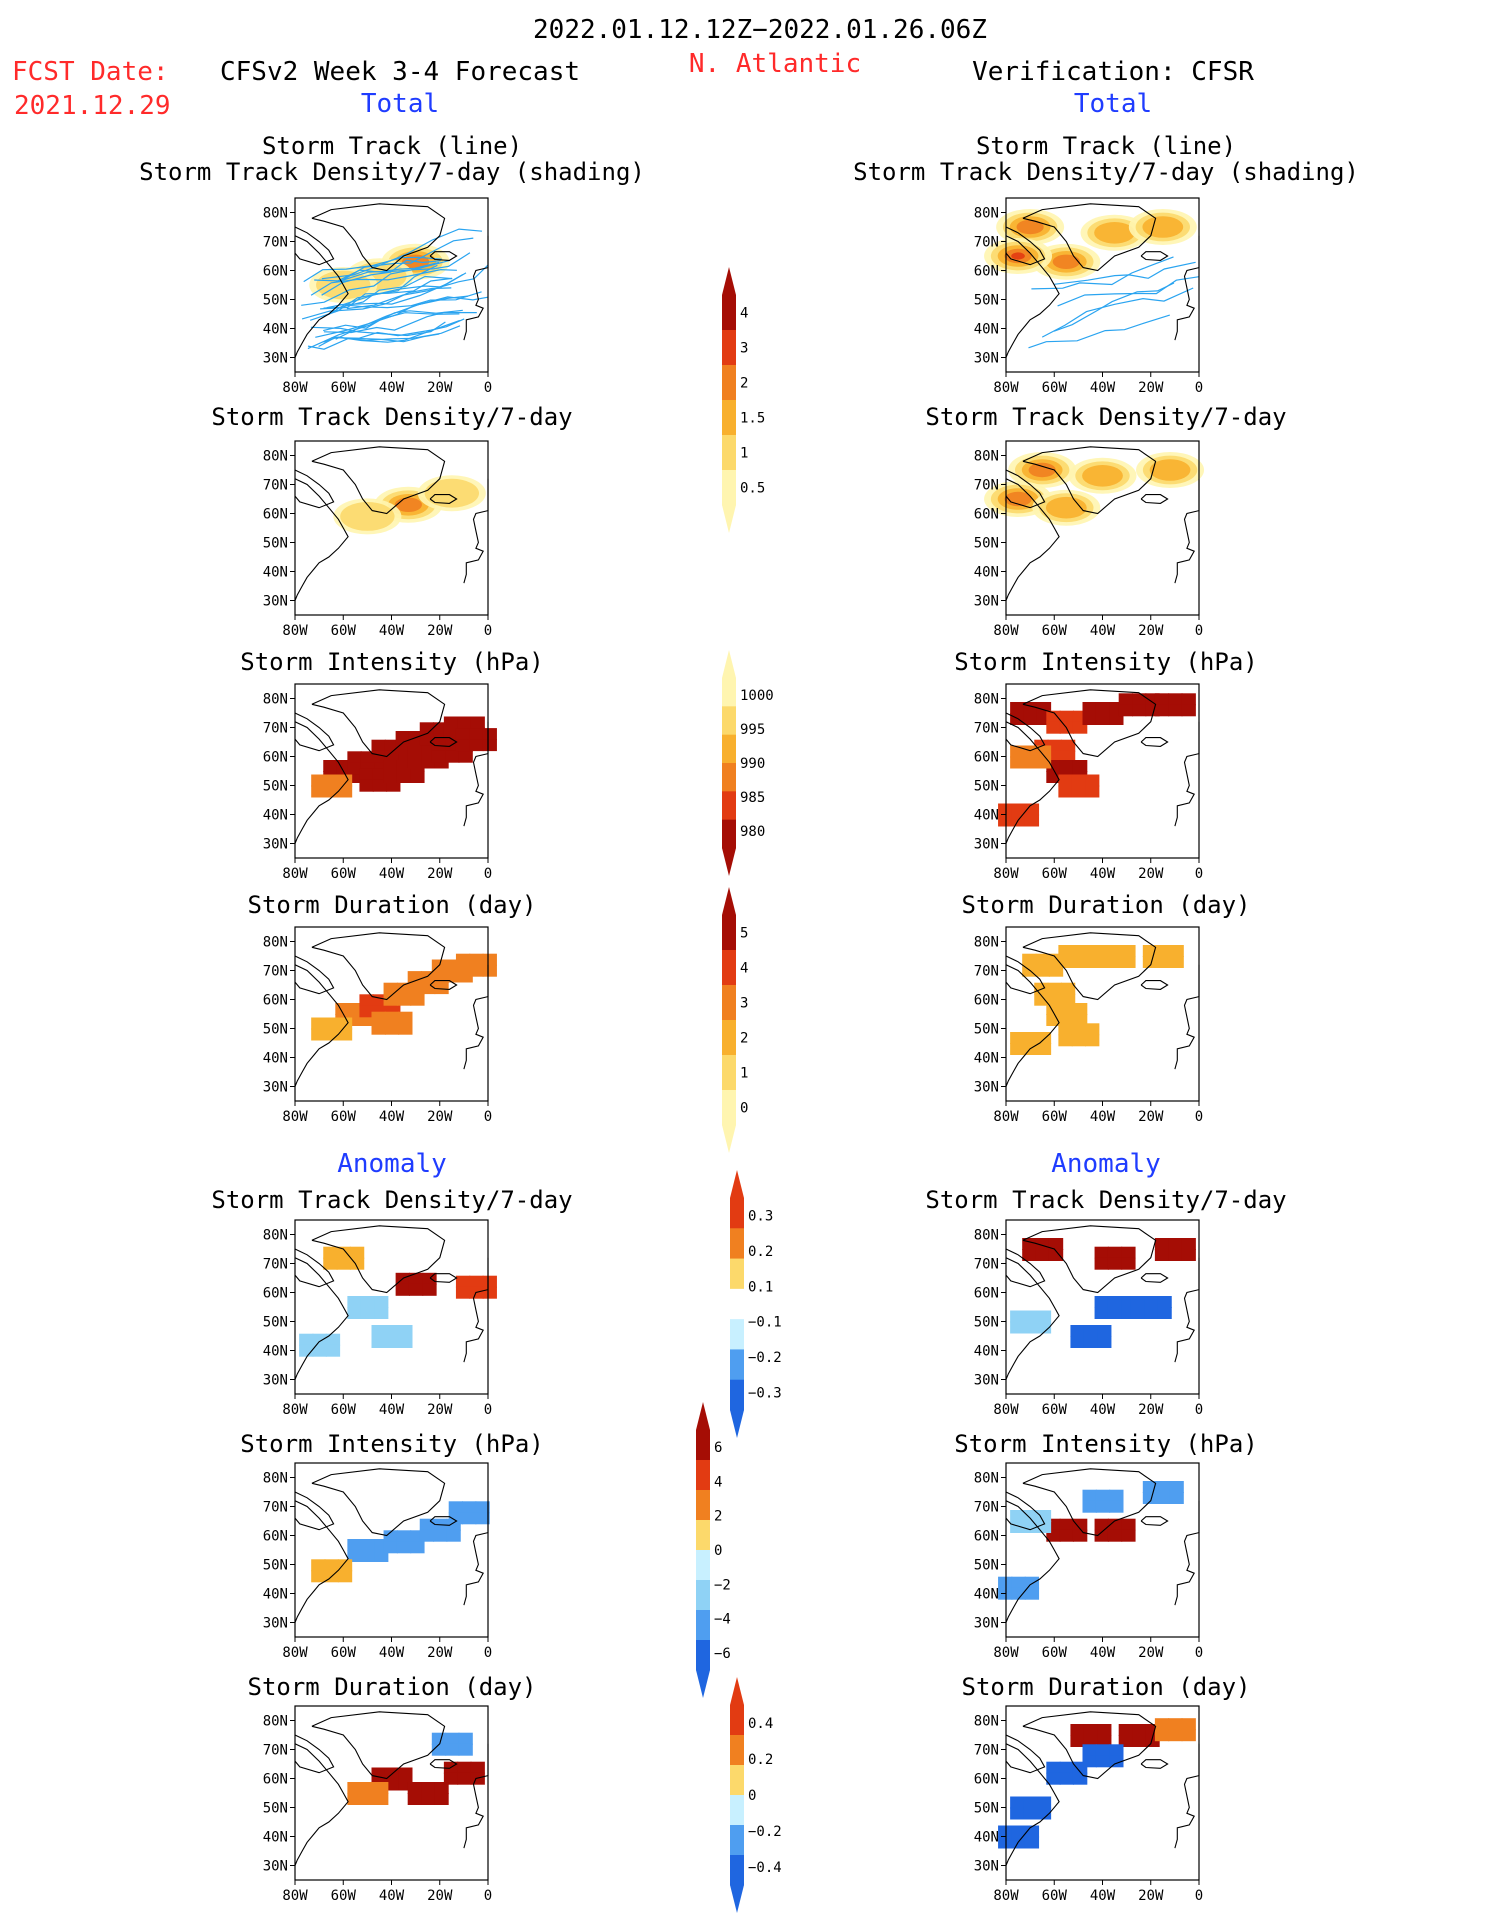 The height and width of the screenshot is (1925, 1487). What do you see at coordinates (718, 1551) in the screenshot?
I see `colorbar-label: 0` at bounding box center [718, 1551].